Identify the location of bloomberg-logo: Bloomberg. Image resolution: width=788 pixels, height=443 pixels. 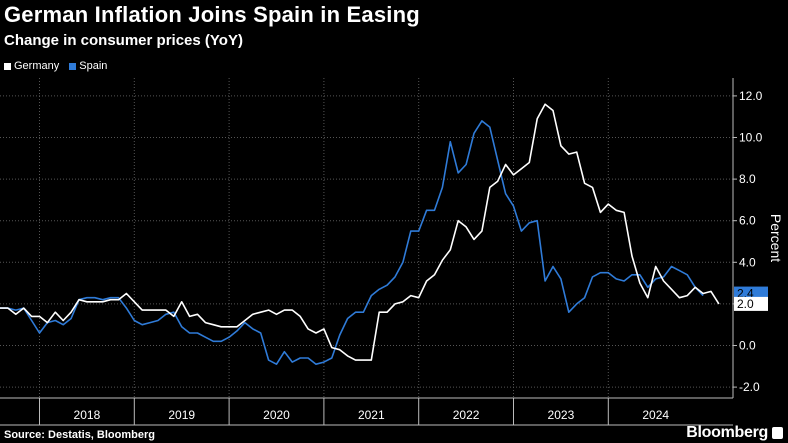
(727, 432).